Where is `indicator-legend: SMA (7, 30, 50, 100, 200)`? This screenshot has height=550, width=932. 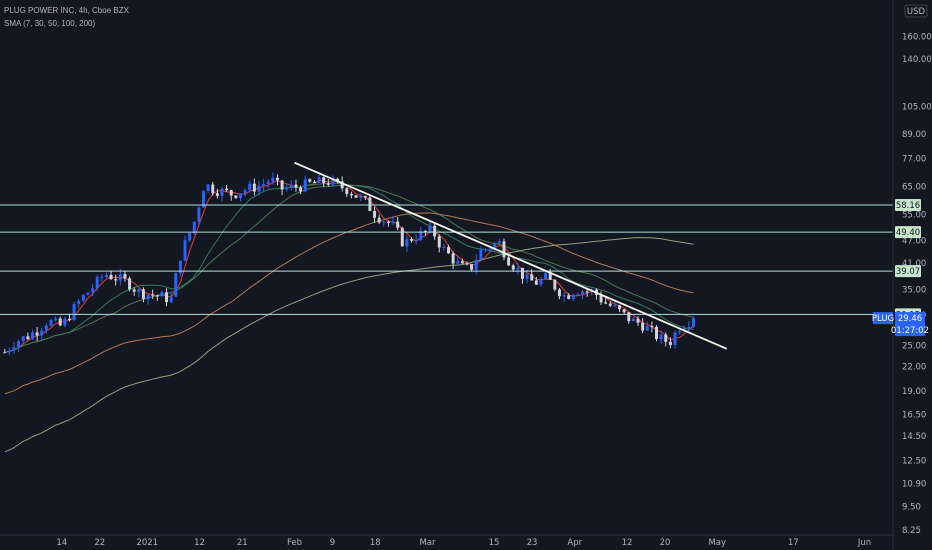
indicator-legend: SMA (7, 30, 50, 100, 200) is located at coordinates (50, 23).